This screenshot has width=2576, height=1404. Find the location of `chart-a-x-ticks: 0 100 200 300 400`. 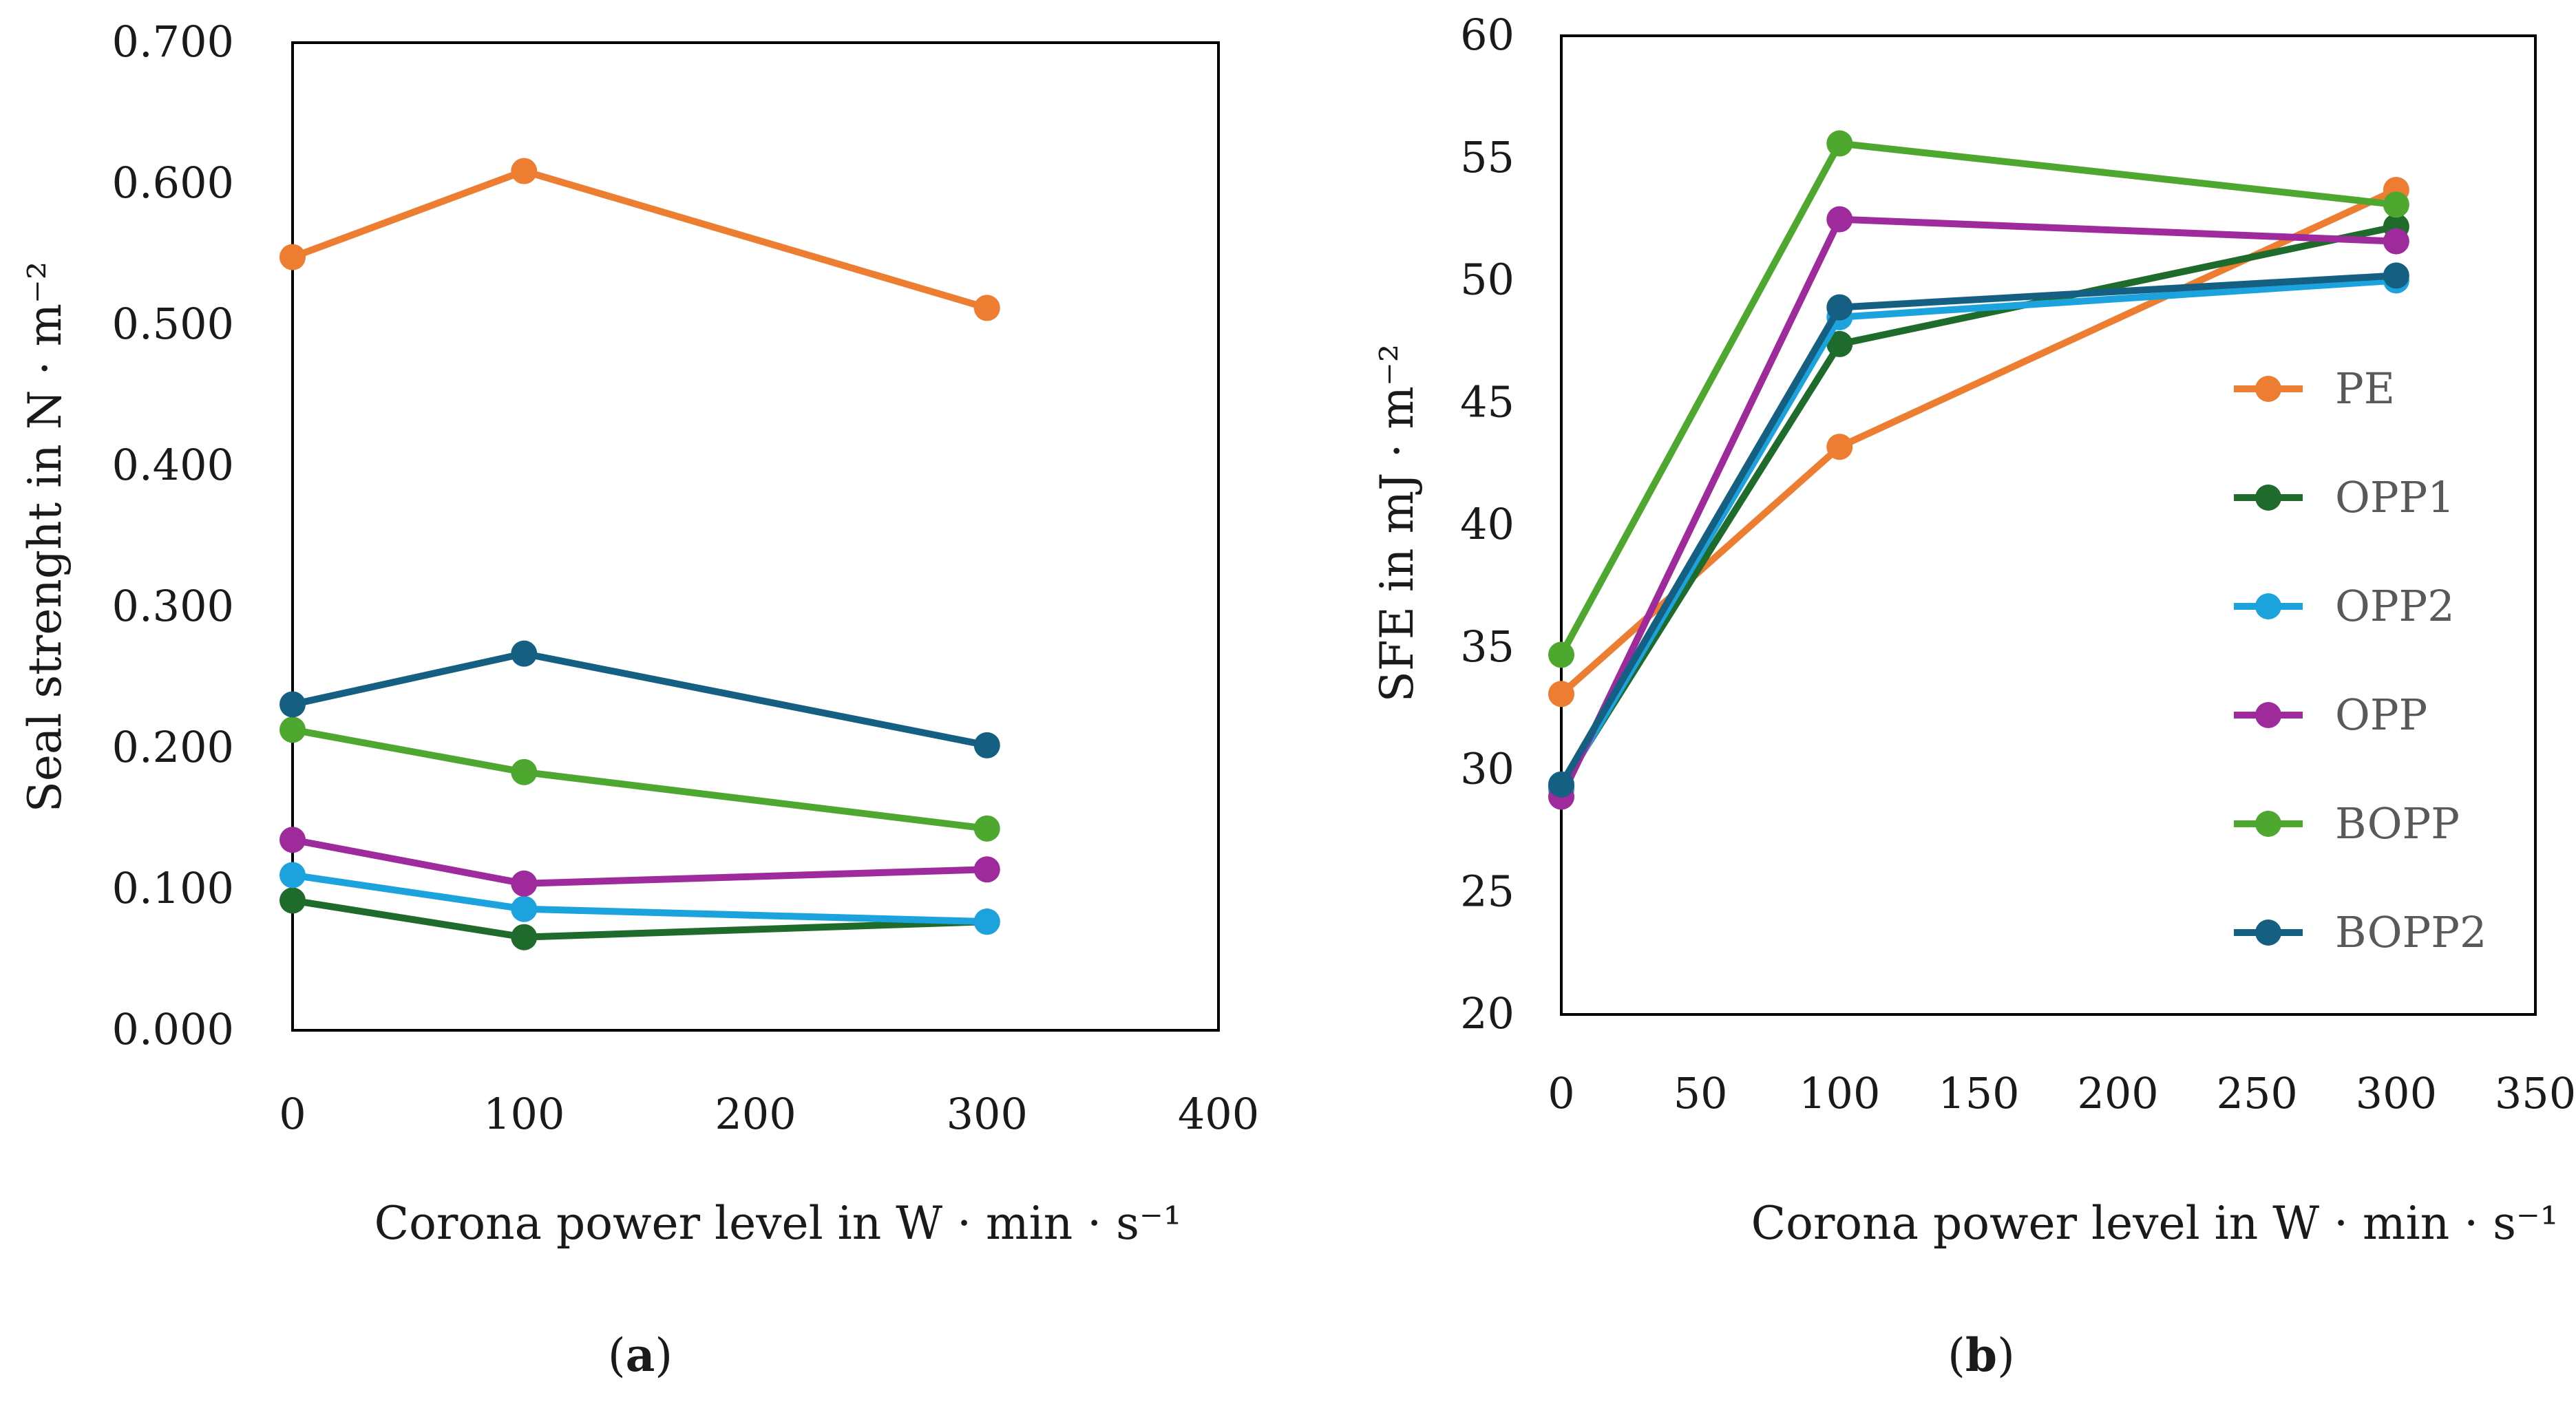

chart-a-x-ticks: 0 100 200 300 400 is located at coordinates (769, 1114).